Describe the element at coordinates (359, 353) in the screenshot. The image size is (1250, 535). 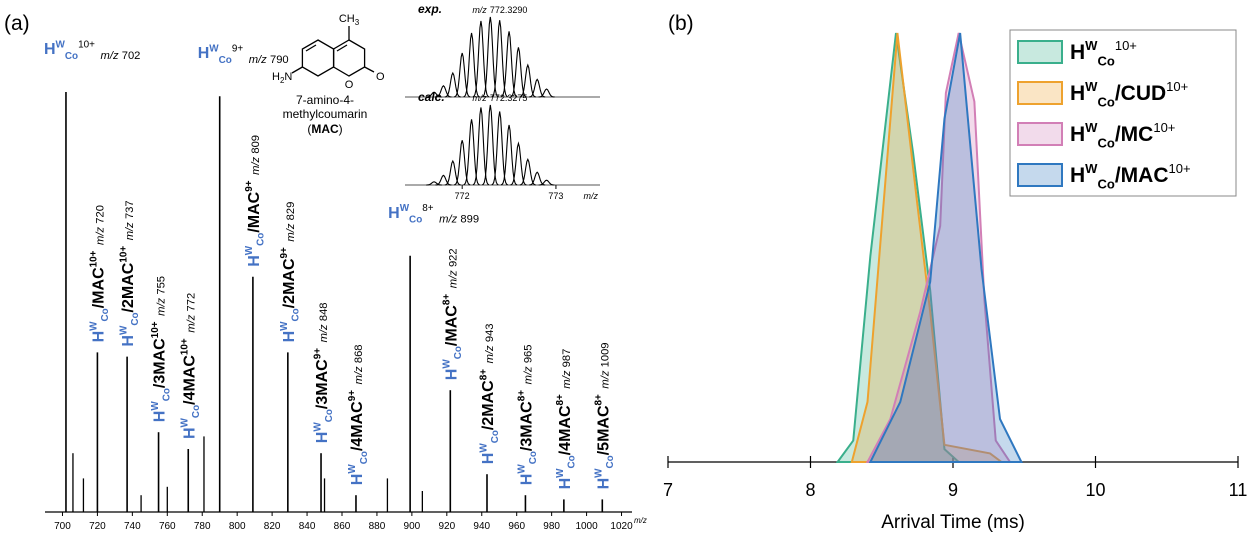
I see `mz-value: 868` at that location.